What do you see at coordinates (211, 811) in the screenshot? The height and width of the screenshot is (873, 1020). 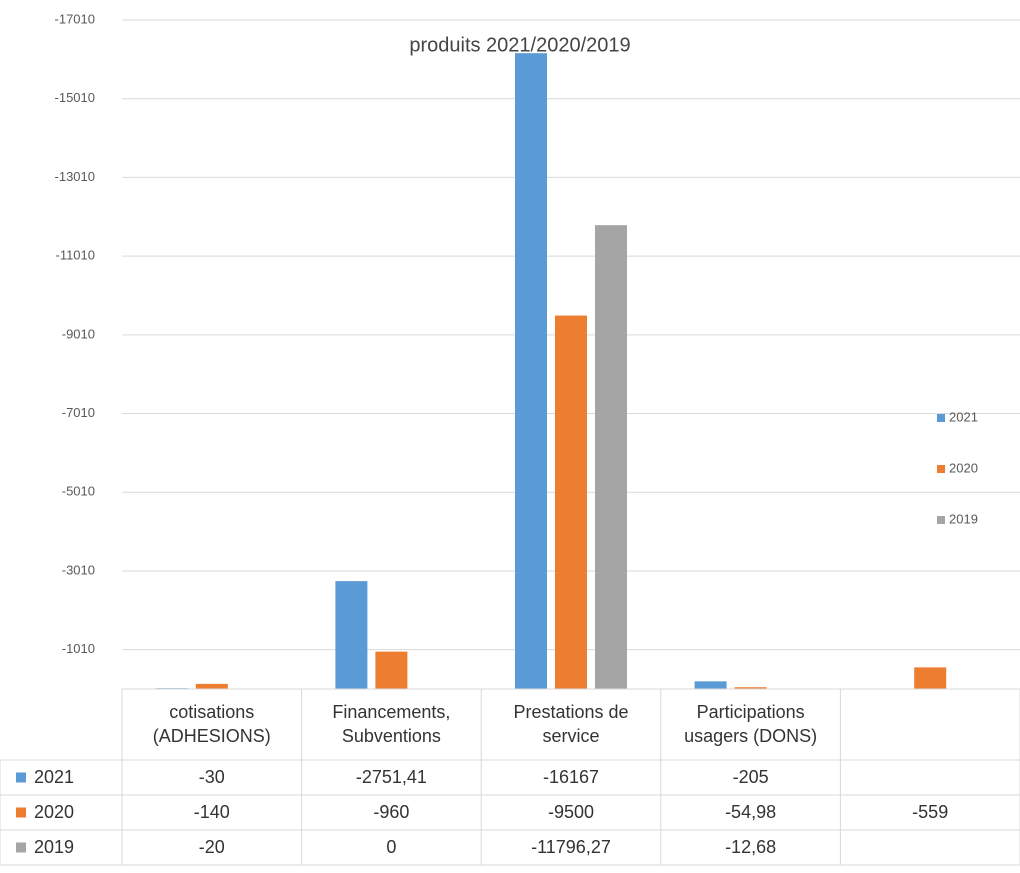 I see `table-value: -140` at bounding box center [211, 811].